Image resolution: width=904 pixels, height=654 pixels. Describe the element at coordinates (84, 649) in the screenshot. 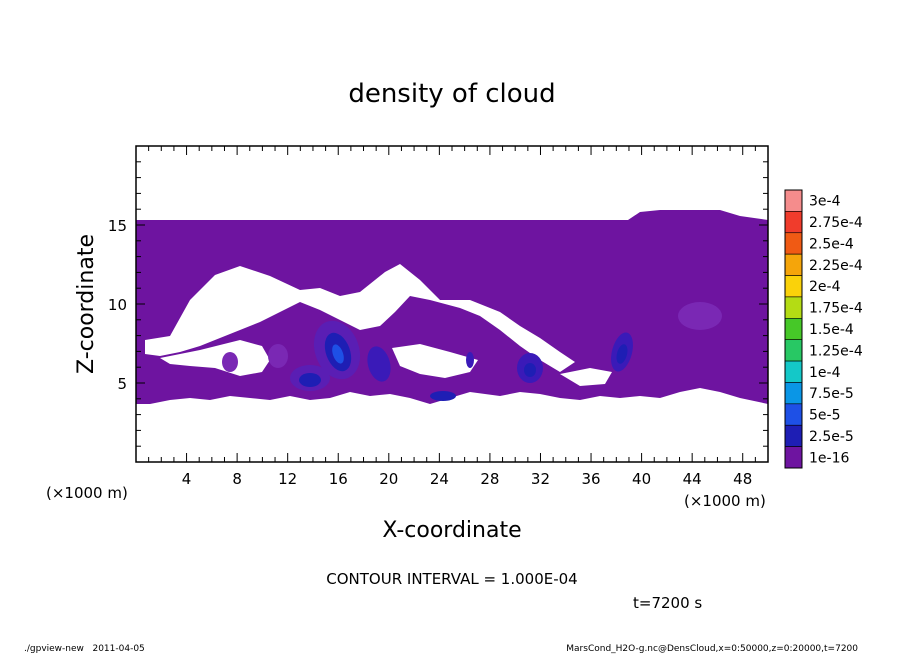

I see `footer-left: ./gpview-new 2011-04-05` at that location.